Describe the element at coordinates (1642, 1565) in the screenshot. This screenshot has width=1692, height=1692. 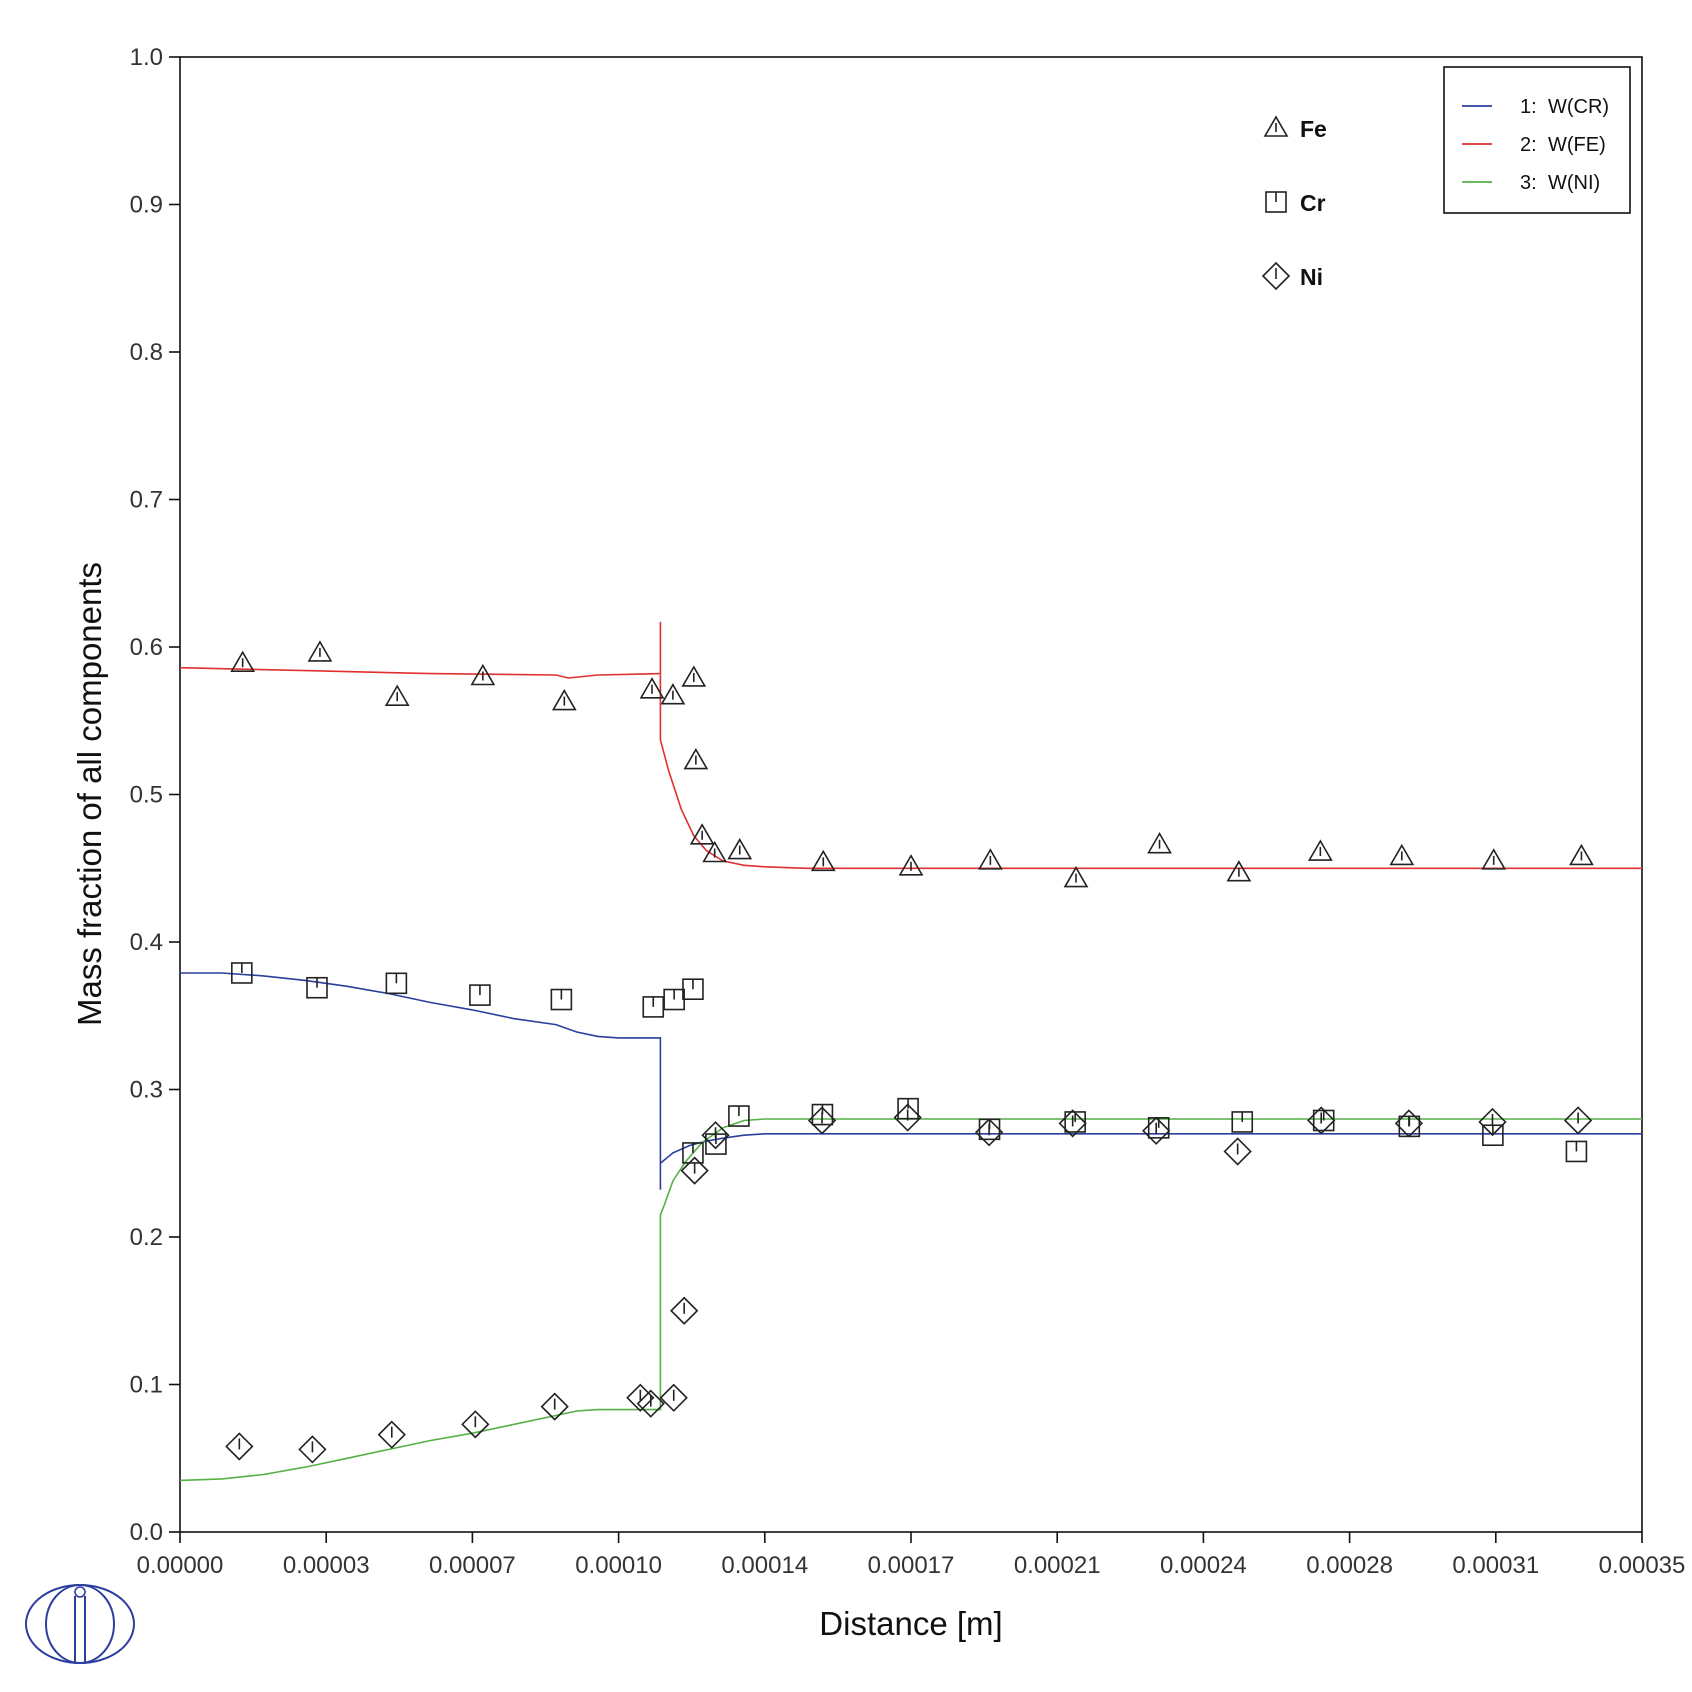
I see `x-tick-label: 0.00035` at that location.